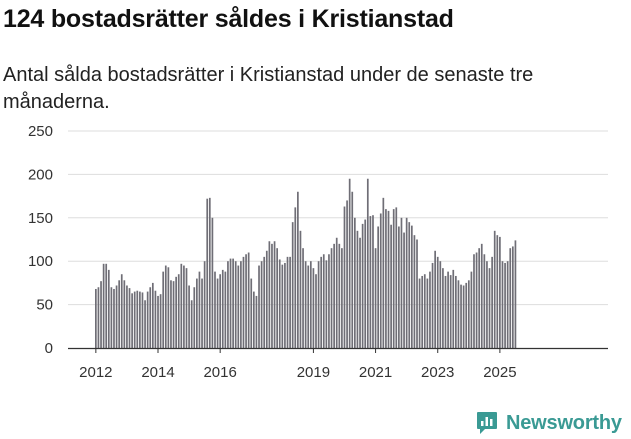 The height and width of the screenshot is (439, 631). I want to click on y-tick-label: 100, so click(40, 261).